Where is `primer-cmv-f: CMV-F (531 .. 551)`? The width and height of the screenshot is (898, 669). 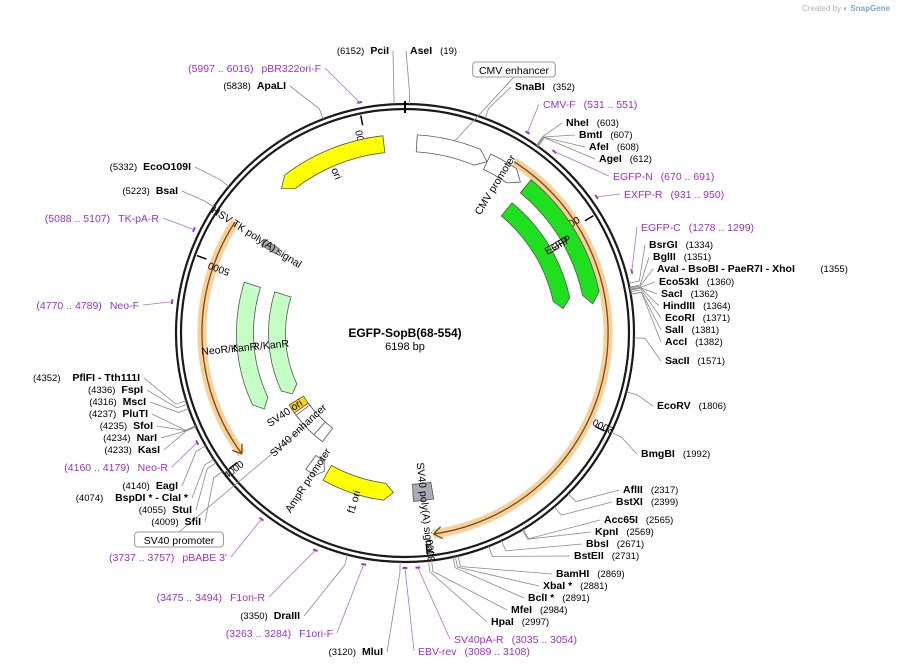
primer-cmv-f: CMV-F (531 .. 551) is located at coordinates (580, 117).